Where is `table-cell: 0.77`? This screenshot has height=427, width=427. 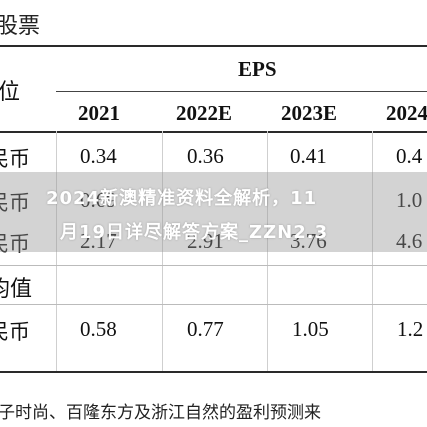 table-cell: 0.77 is located at coordinates (205, 329).